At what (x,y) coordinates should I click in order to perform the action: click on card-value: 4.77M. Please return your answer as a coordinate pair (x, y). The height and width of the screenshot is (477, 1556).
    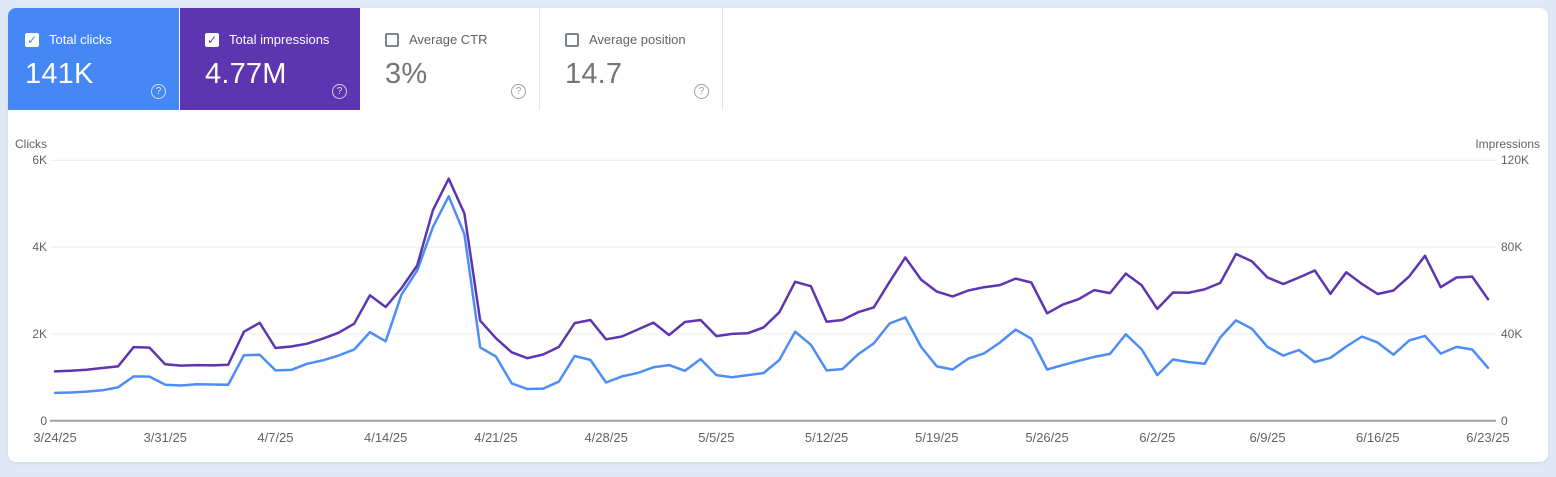
    Looking at the image, I should click on (246, 74).